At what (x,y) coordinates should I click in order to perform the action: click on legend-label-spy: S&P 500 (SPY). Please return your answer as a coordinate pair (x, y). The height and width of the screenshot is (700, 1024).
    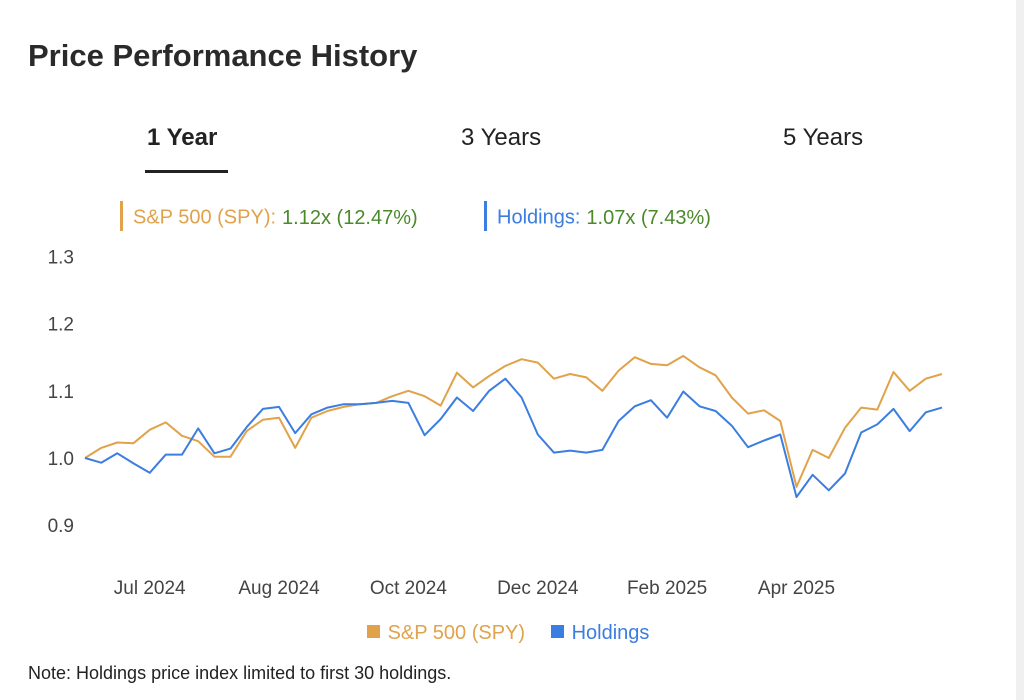
    Looking at the image, I should click on (456, 633).